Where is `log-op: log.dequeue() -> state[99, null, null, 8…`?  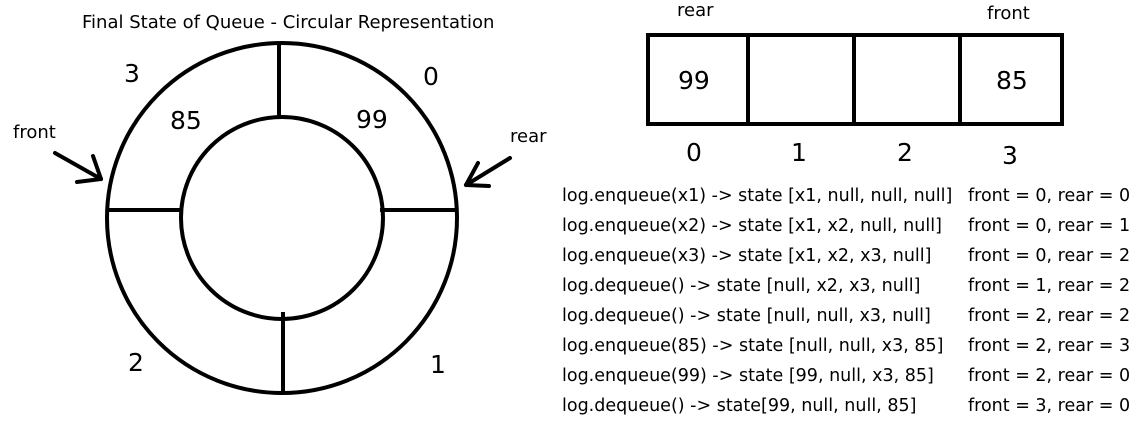 log-op: log.dequeue() -> state[99, null, null, 8… is located at coordinates (739, 406).